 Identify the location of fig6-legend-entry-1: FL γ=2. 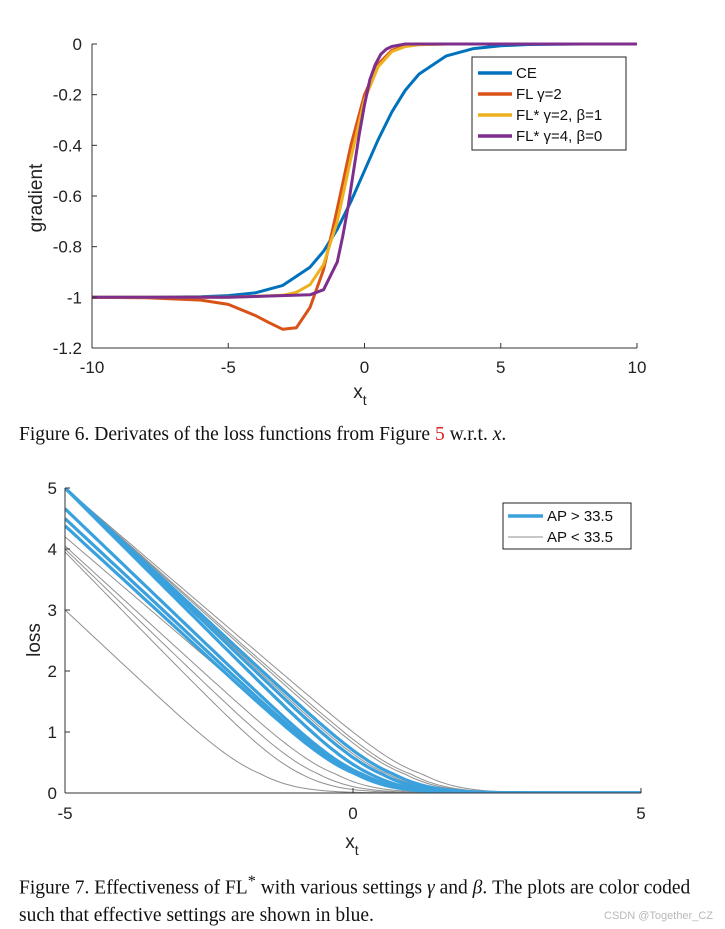
(539, 94).